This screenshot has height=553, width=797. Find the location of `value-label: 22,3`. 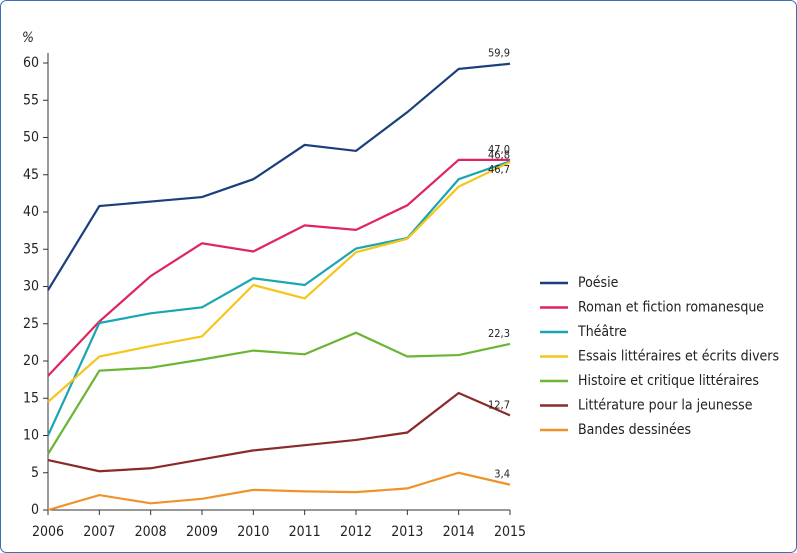

value-label: 22,3 is located at coordinates (499, 333).